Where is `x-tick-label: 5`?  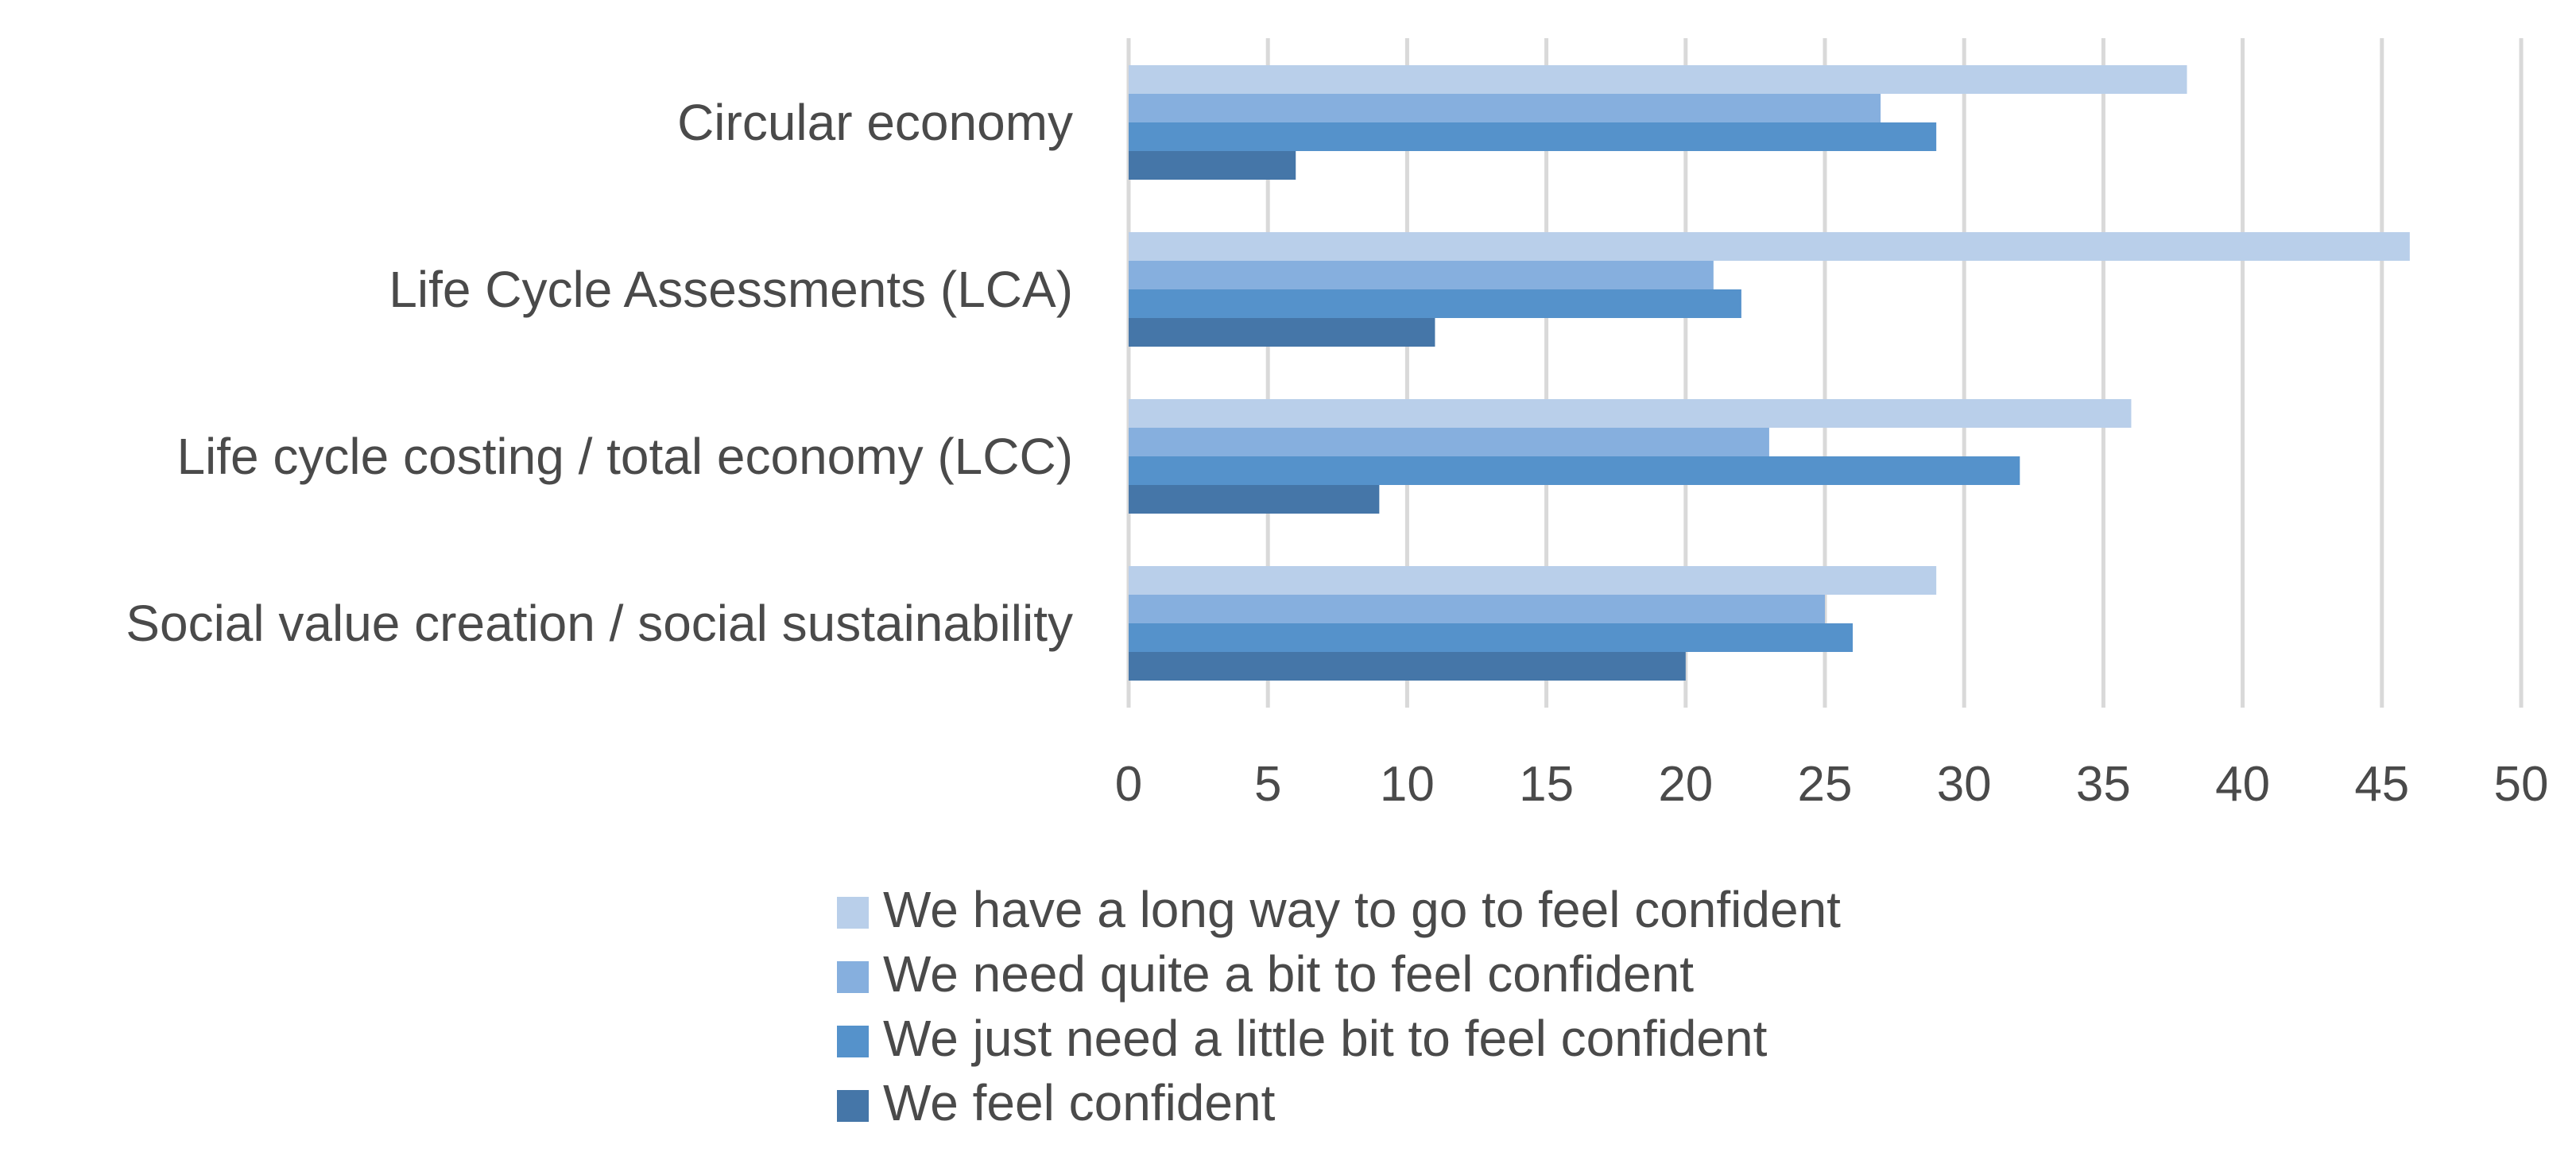 x-tick-label: 5 is located at coordinates (1267, 784).